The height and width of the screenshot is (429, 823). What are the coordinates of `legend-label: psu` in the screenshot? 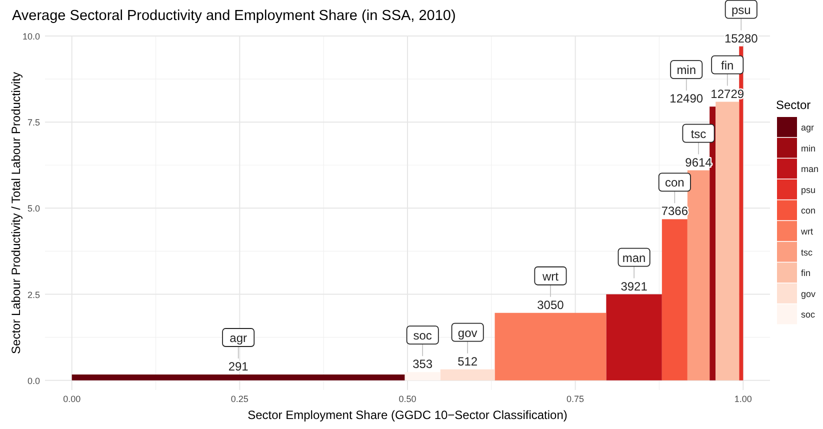 It's located at (808, 189).